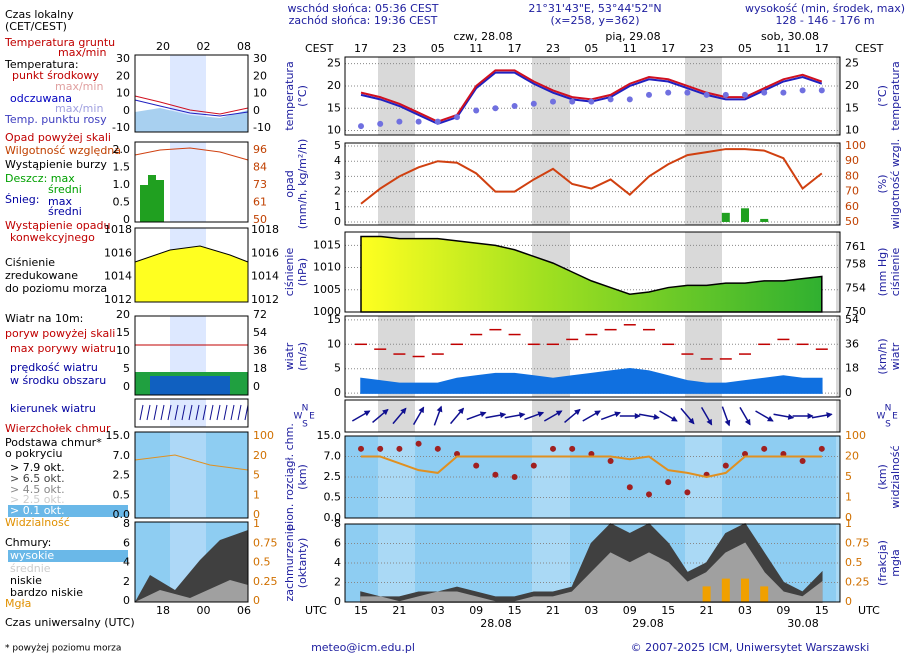 The width and height of the screenshot is (910, 660). What do you see at coordinates (33, 453) in the screenshot?
I see `legend-text: o pokryciu` at bounding box center [33, 453].